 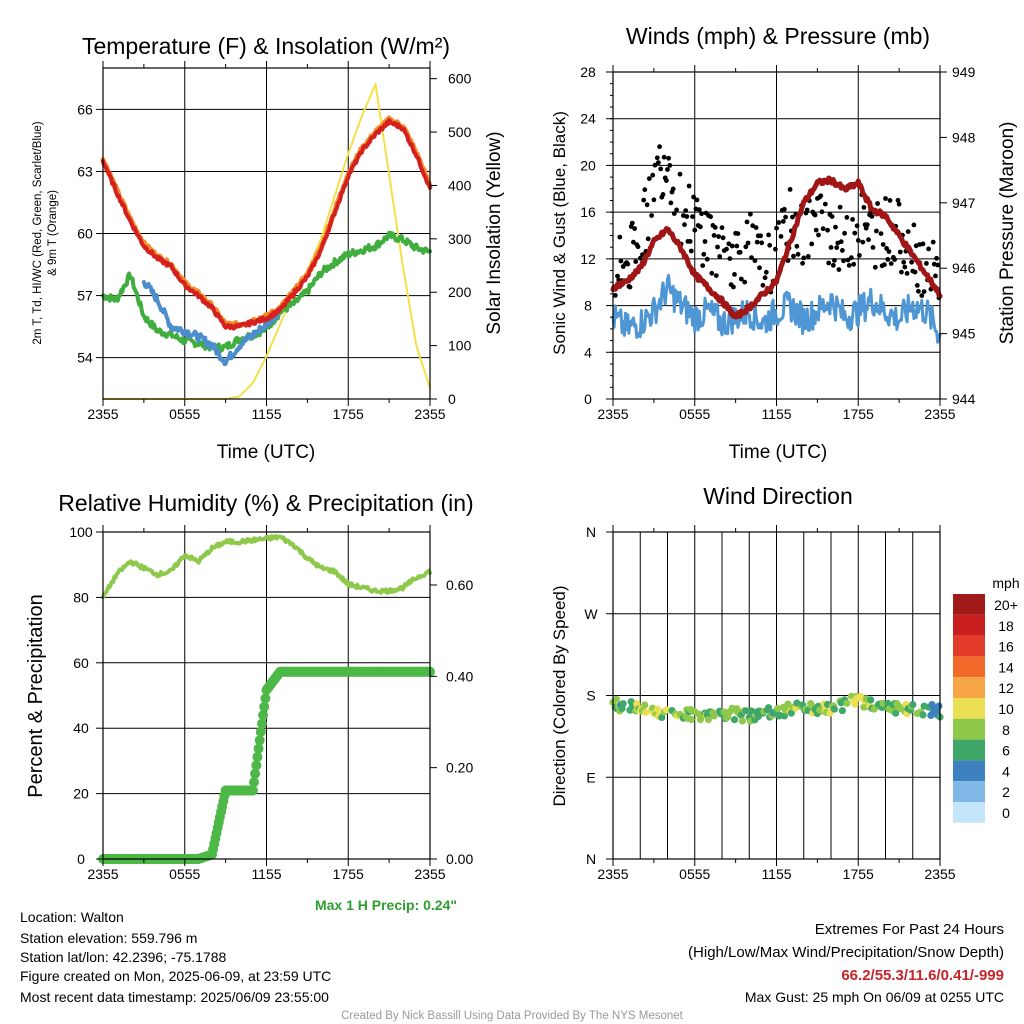 What do you see at coordinates (922, 975) in the screenshot?
I see `extremes-values: 66.2/55.3/11.6/0.41/-999` at bounding box center [922, 975].